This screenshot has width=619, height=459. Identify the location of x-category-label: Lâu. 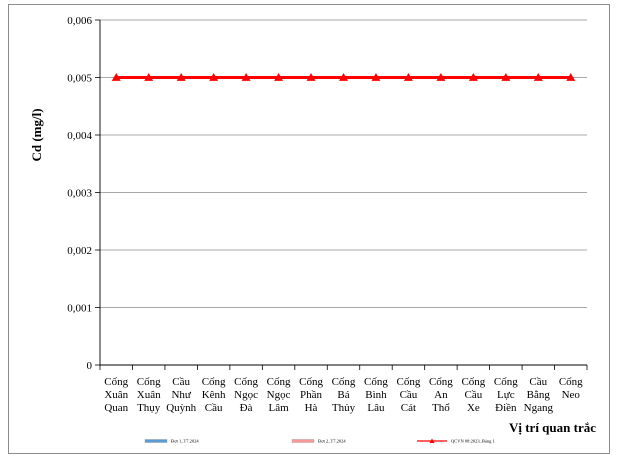
(376, 408).